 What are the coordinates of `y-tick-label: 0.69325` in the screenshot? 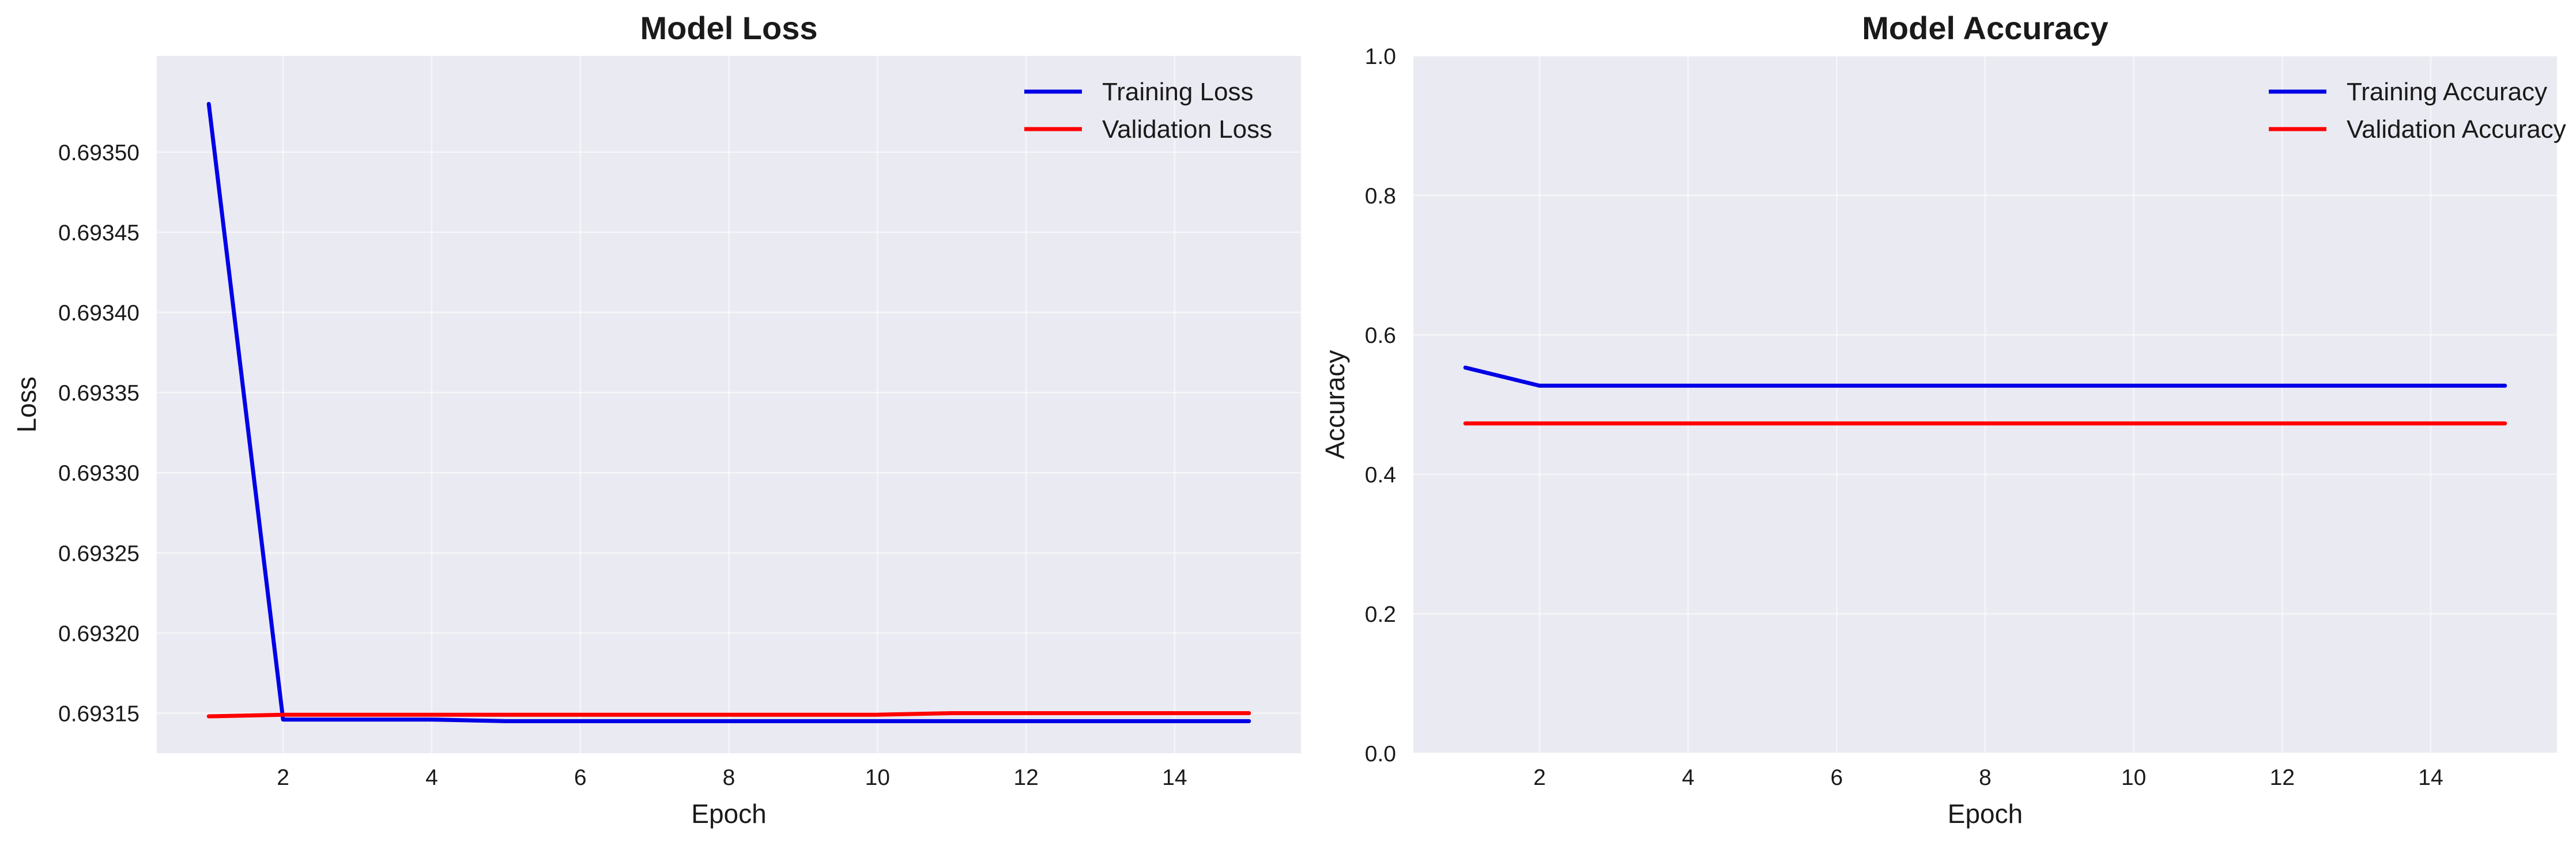 It's located at (98, 553).